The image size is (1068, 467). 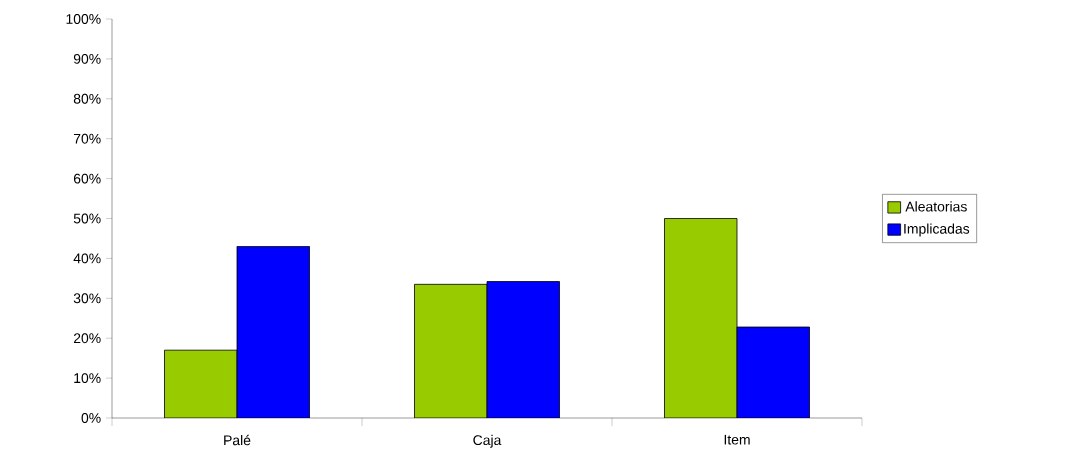 What do you see at coordinates (87, 338) in the screenshot?
I see `y-tick-label: 20%` at bounding box center [87, 338].